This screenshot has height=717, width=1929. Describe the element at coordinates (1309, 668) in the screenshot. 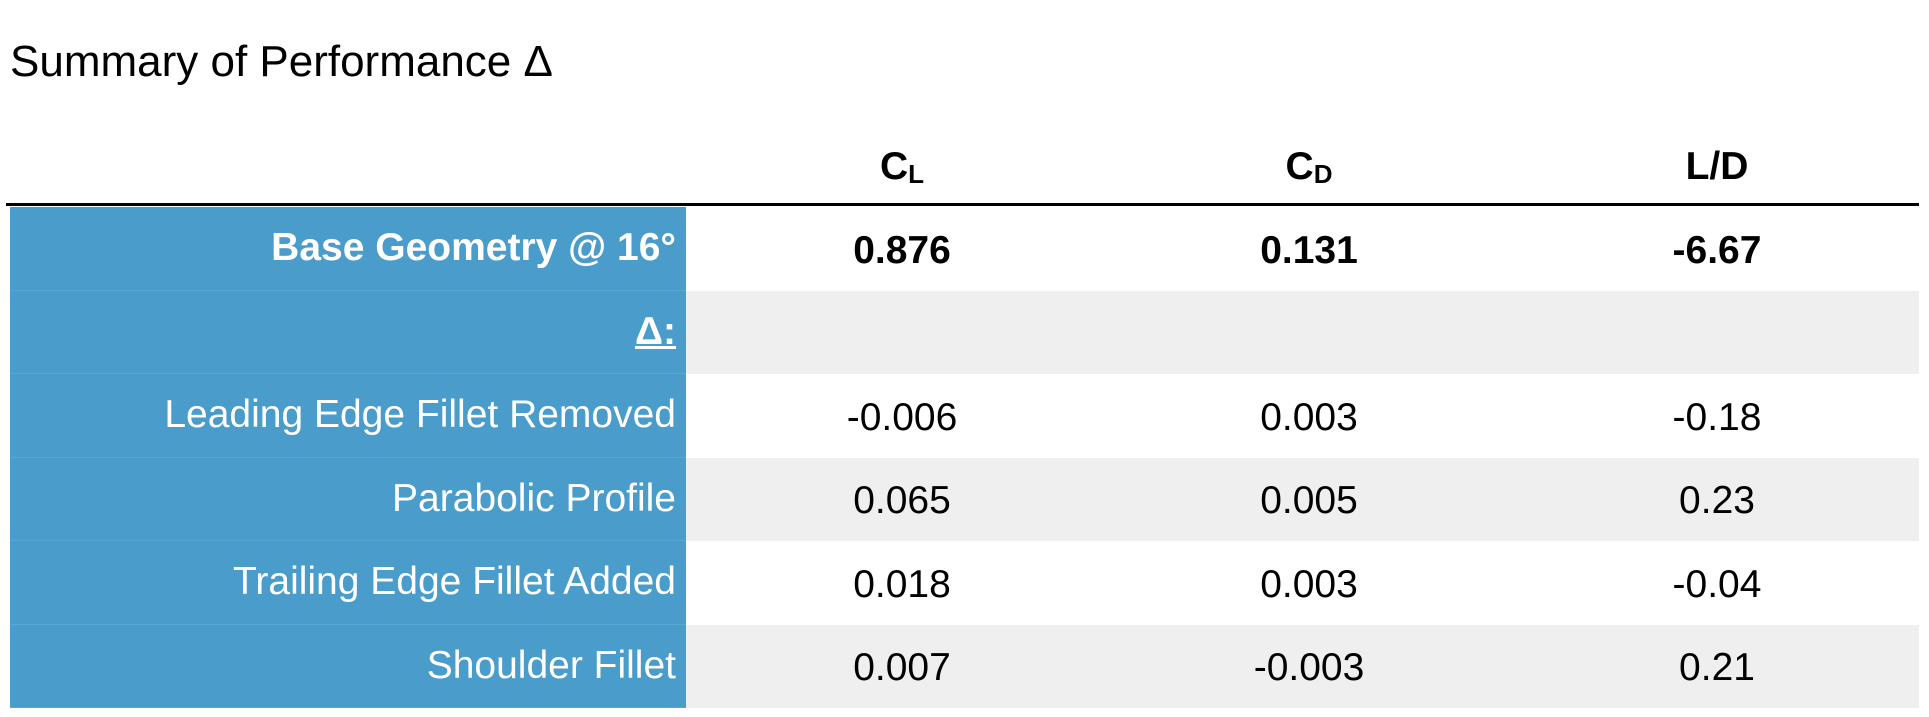

I see `cell: -0.003` at that location.